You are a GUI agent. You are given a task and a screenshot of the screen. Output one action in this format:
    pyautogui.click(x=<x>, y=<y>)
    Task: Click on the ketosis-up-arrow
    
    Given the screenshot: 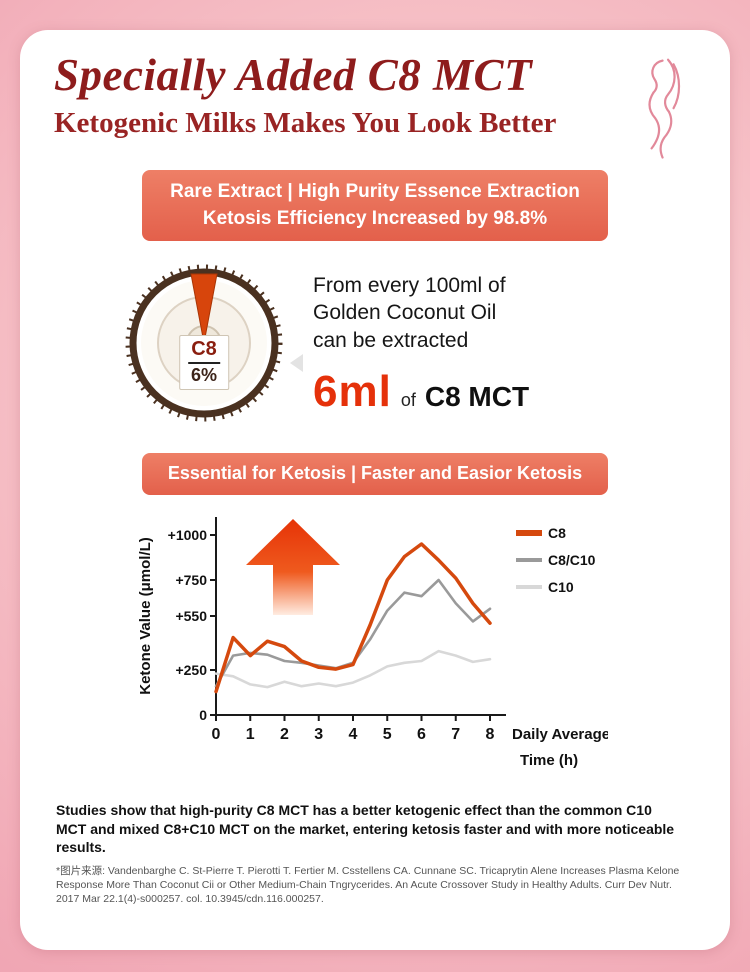 What is the action you would take?
    pyautogui.click(x=293, y=566)
    